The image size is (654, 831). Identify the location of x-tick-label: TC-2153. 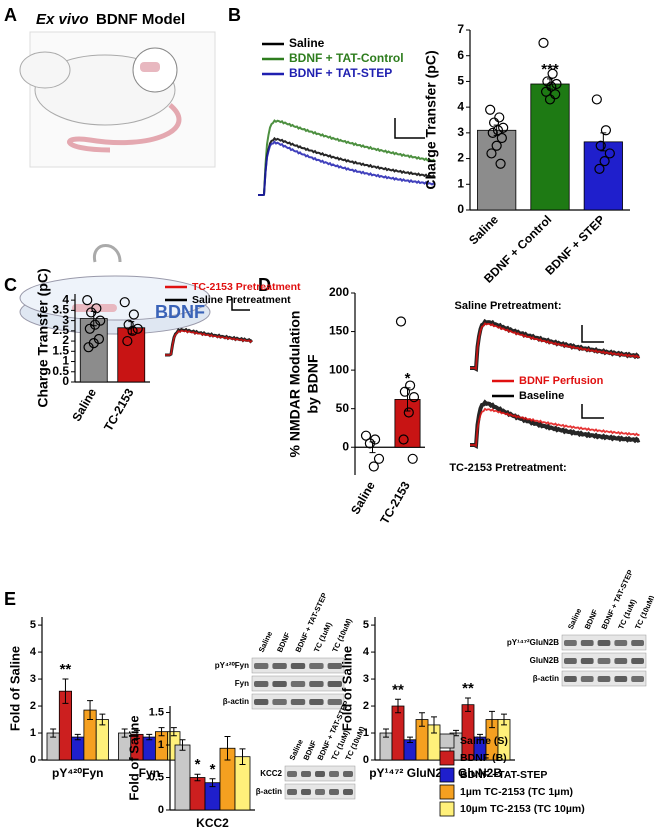
(119, 410).